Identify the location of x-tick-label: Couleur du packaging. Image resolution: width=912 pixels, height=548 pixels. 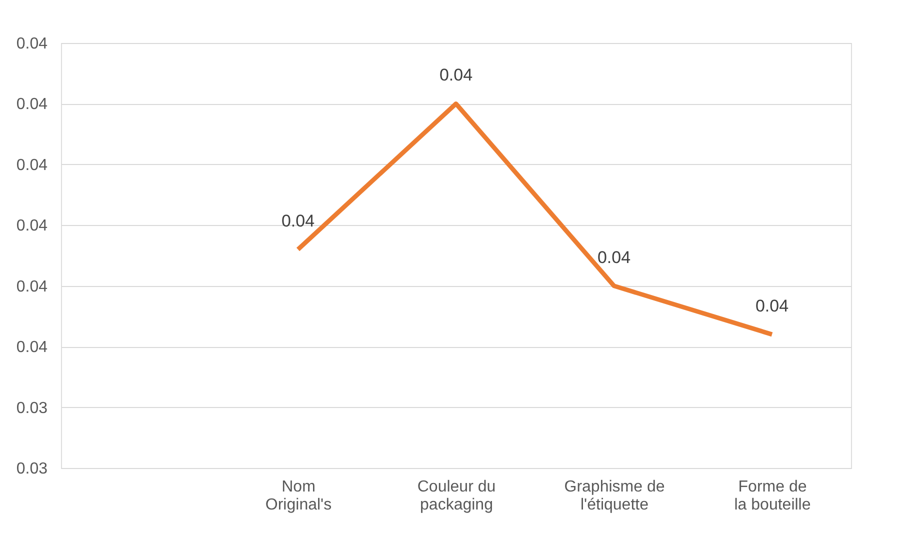
(456, 496).